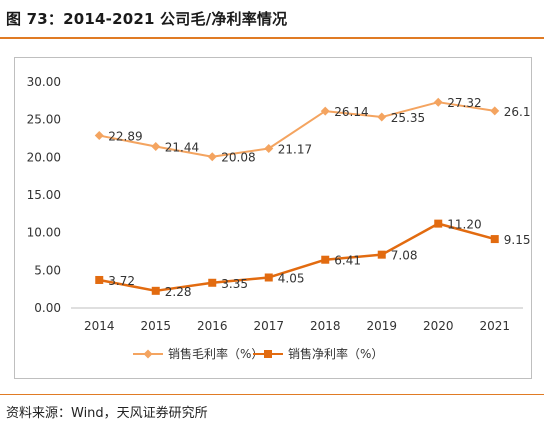  I want to click on net-margin-point-2014, so click(99, 279).